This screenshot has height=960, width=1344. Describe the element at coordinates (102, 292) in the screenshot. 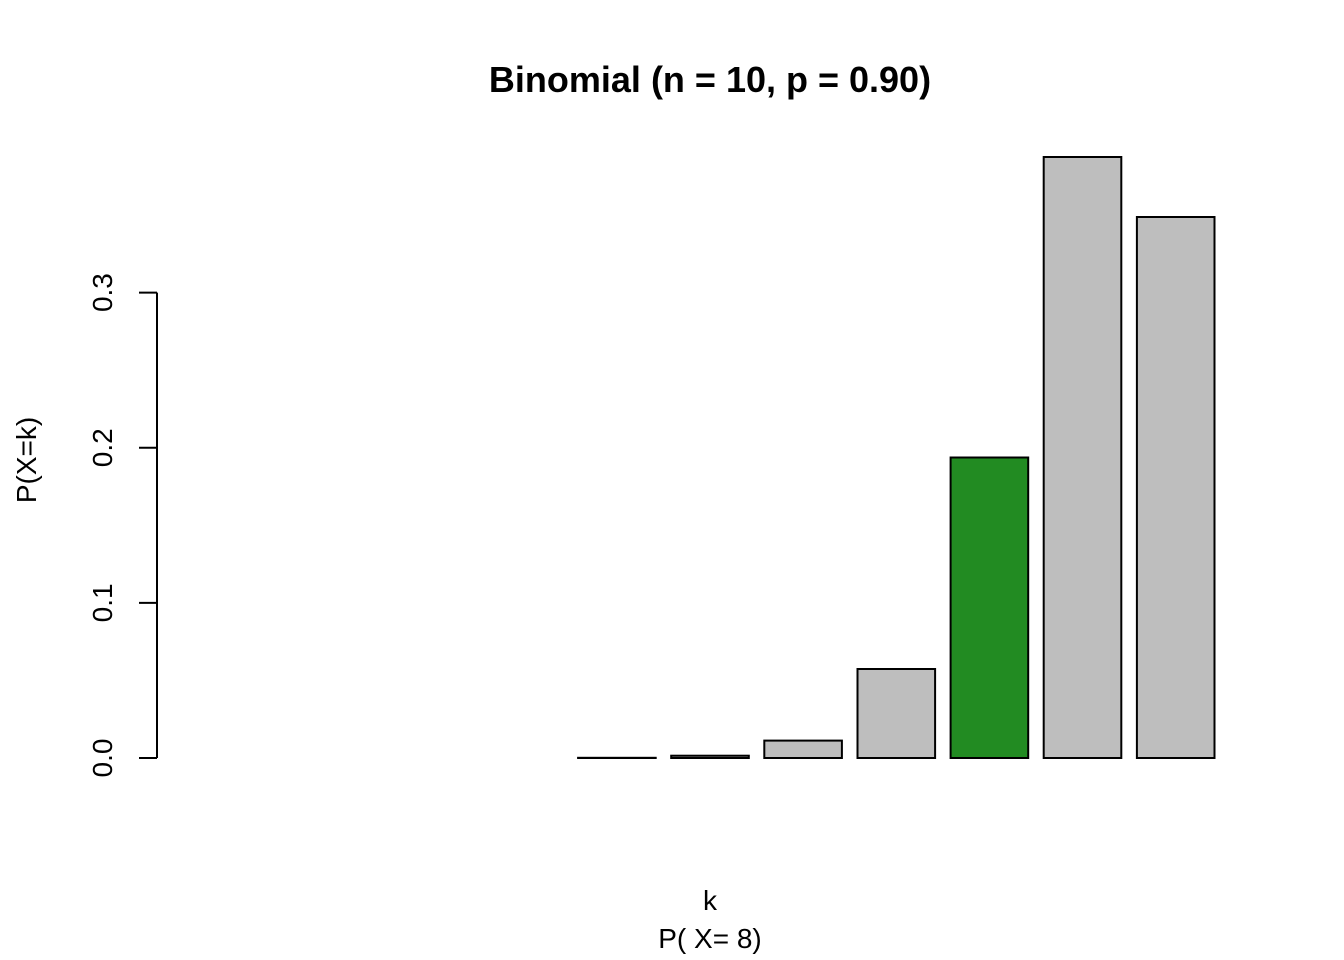

I see `y-tick-label: 0.3` at that location.